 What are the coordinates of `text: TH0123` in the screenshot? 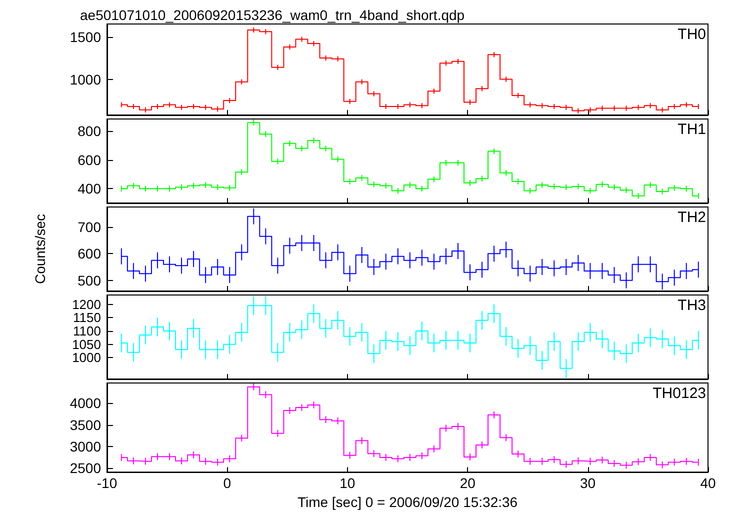 It's located at (679, 393).